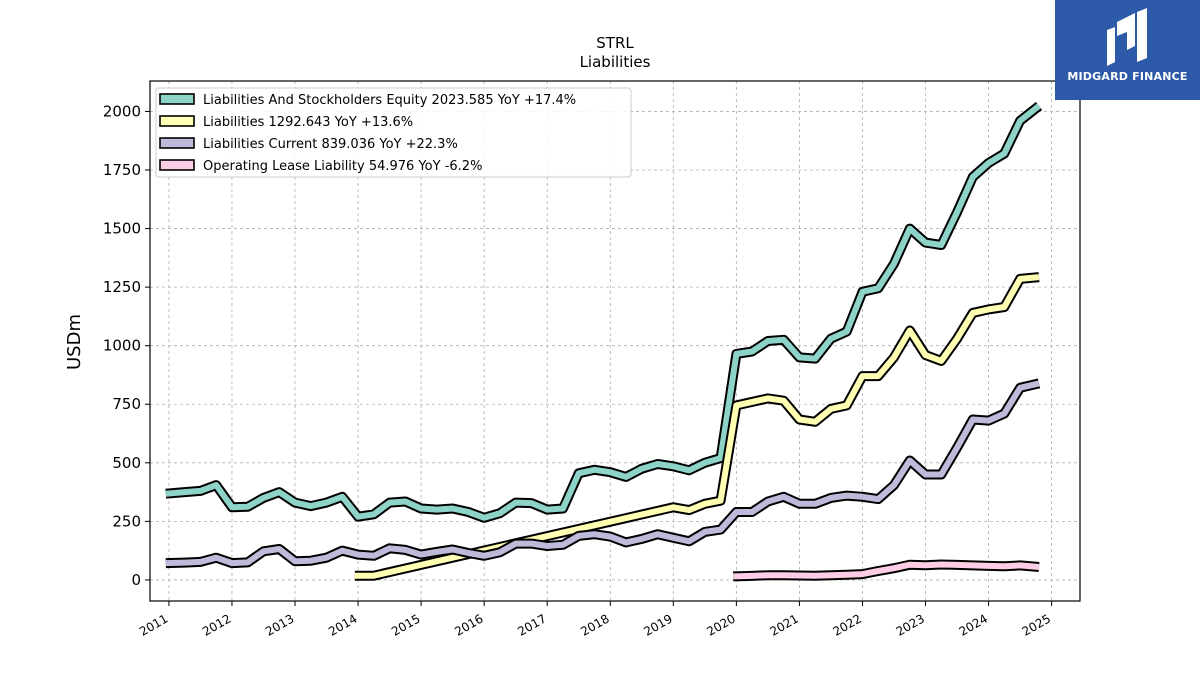  What do you see at coordinates (308, 122) in the screenshot?
I see `legend-entry: Liabilities 1292.643 YoY +13.6%` at bounding box center [308, 122].